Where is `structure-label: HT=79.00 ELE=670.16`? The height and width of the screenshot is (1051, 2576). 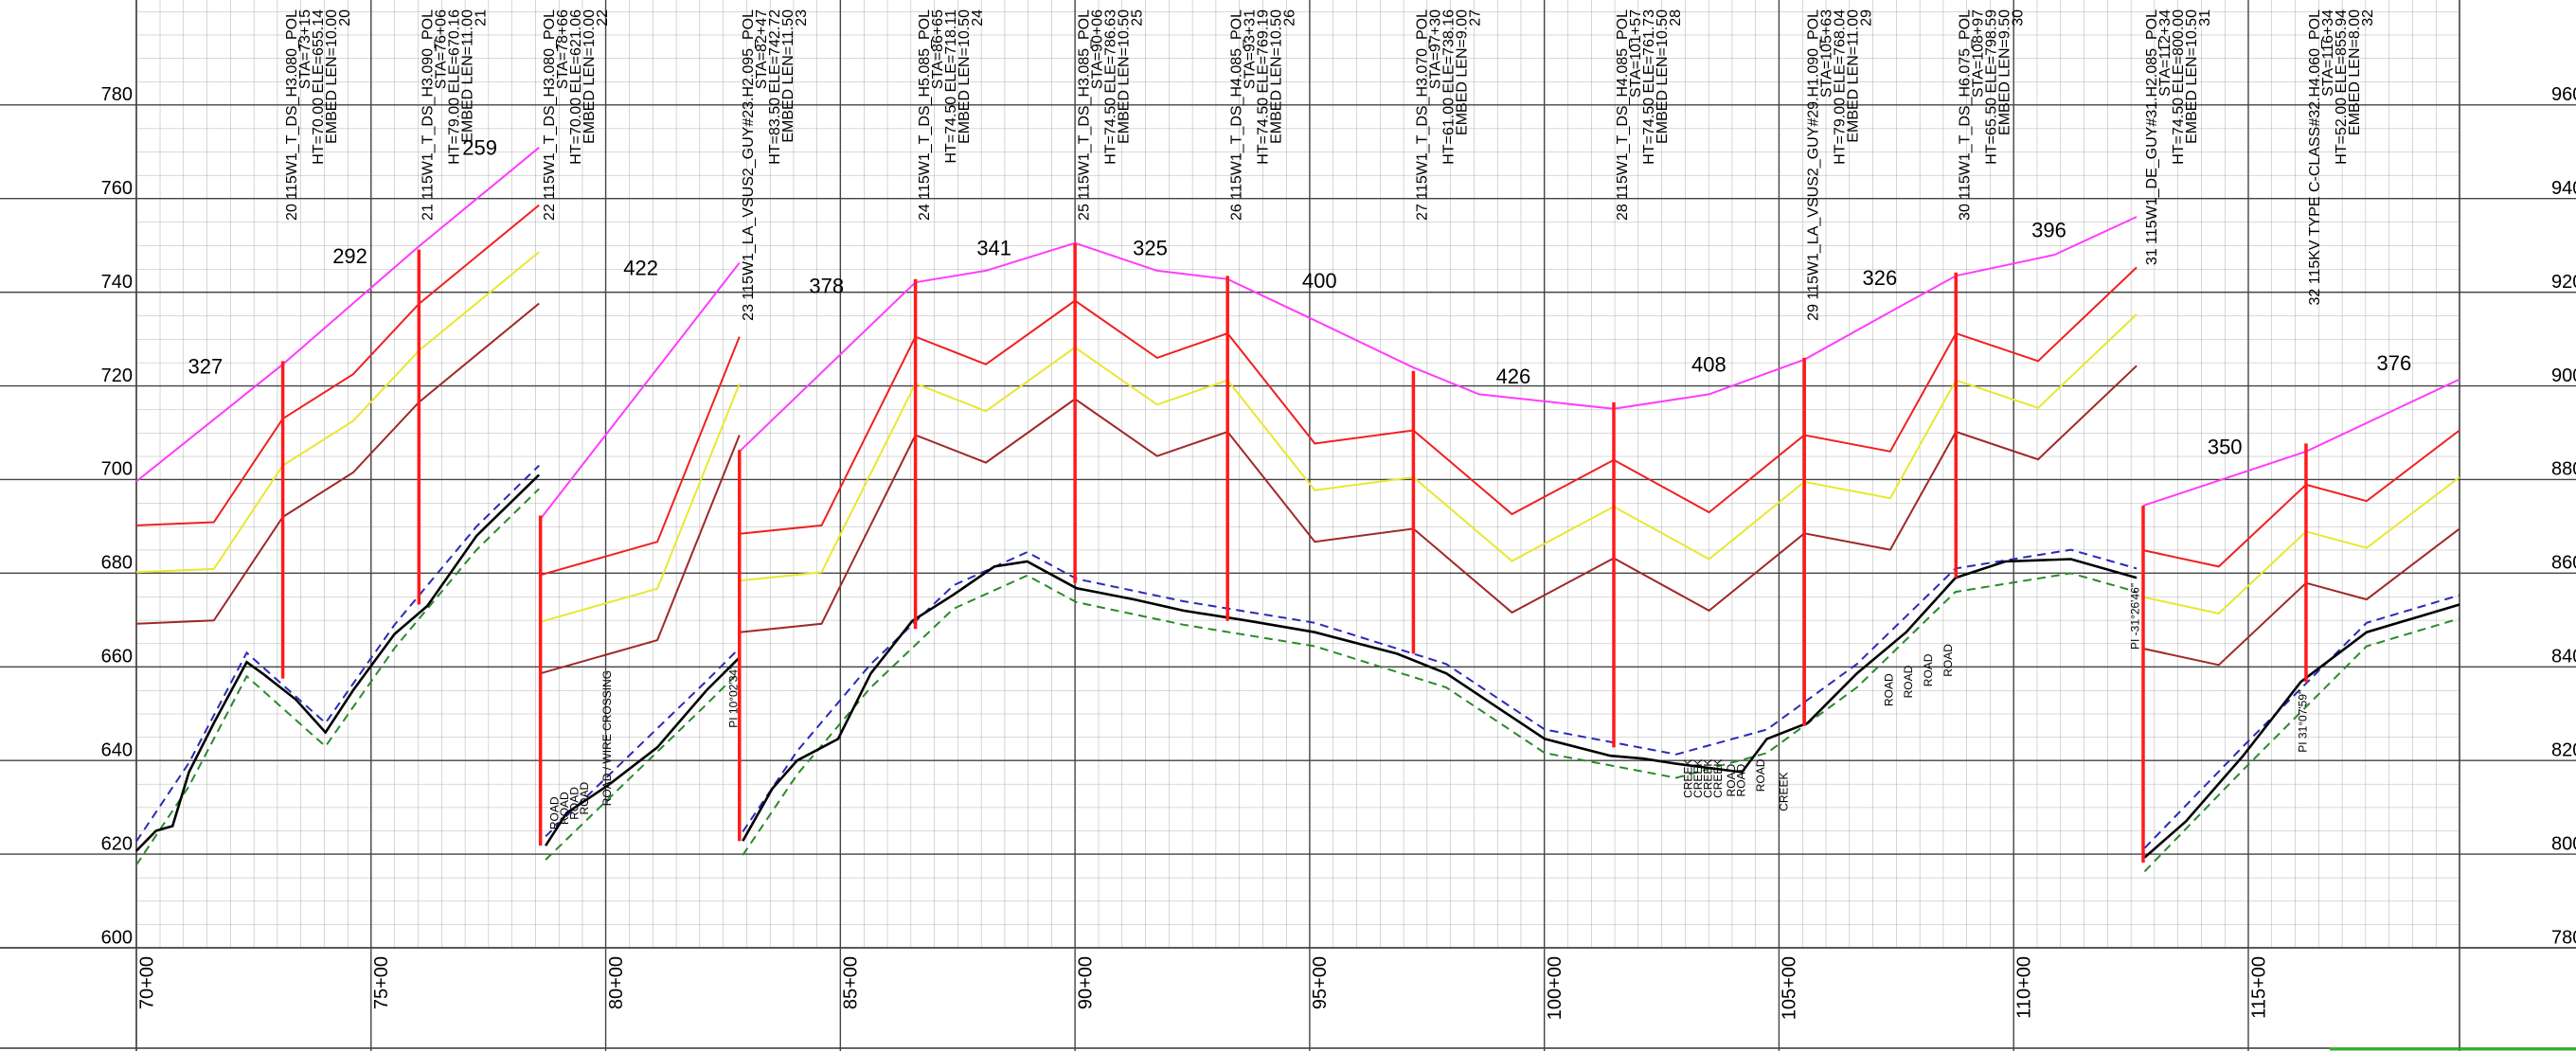 structure-label: HT=79.00 ELE=670.16 is located at coordinates (455, 87).